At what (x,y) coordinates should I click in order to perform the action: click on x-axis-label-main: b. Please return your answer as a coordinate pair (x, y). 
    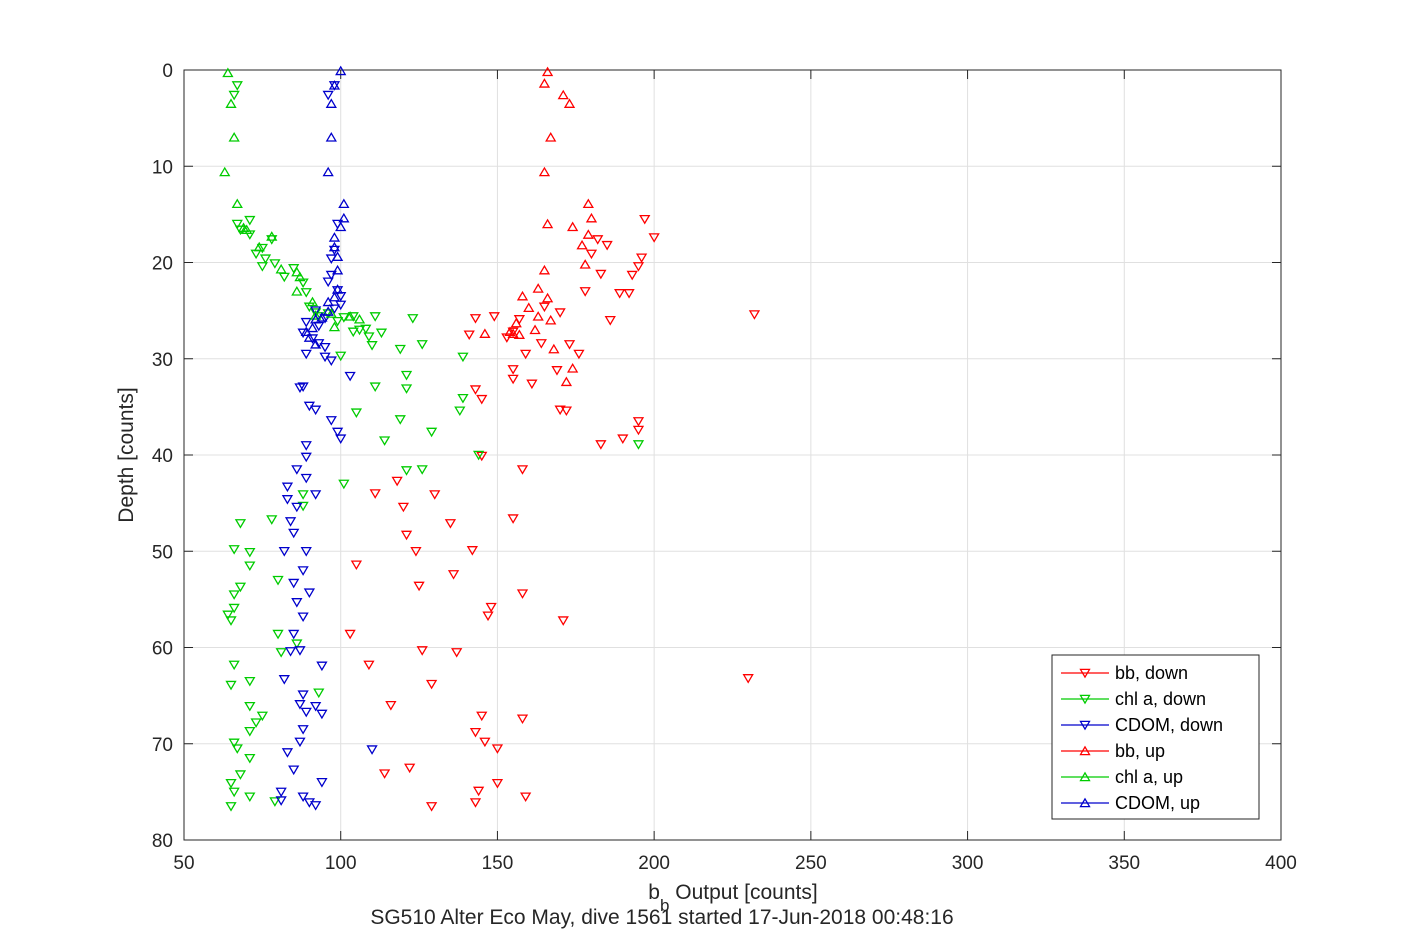
    Looking at the image, I should click on (654, 892).